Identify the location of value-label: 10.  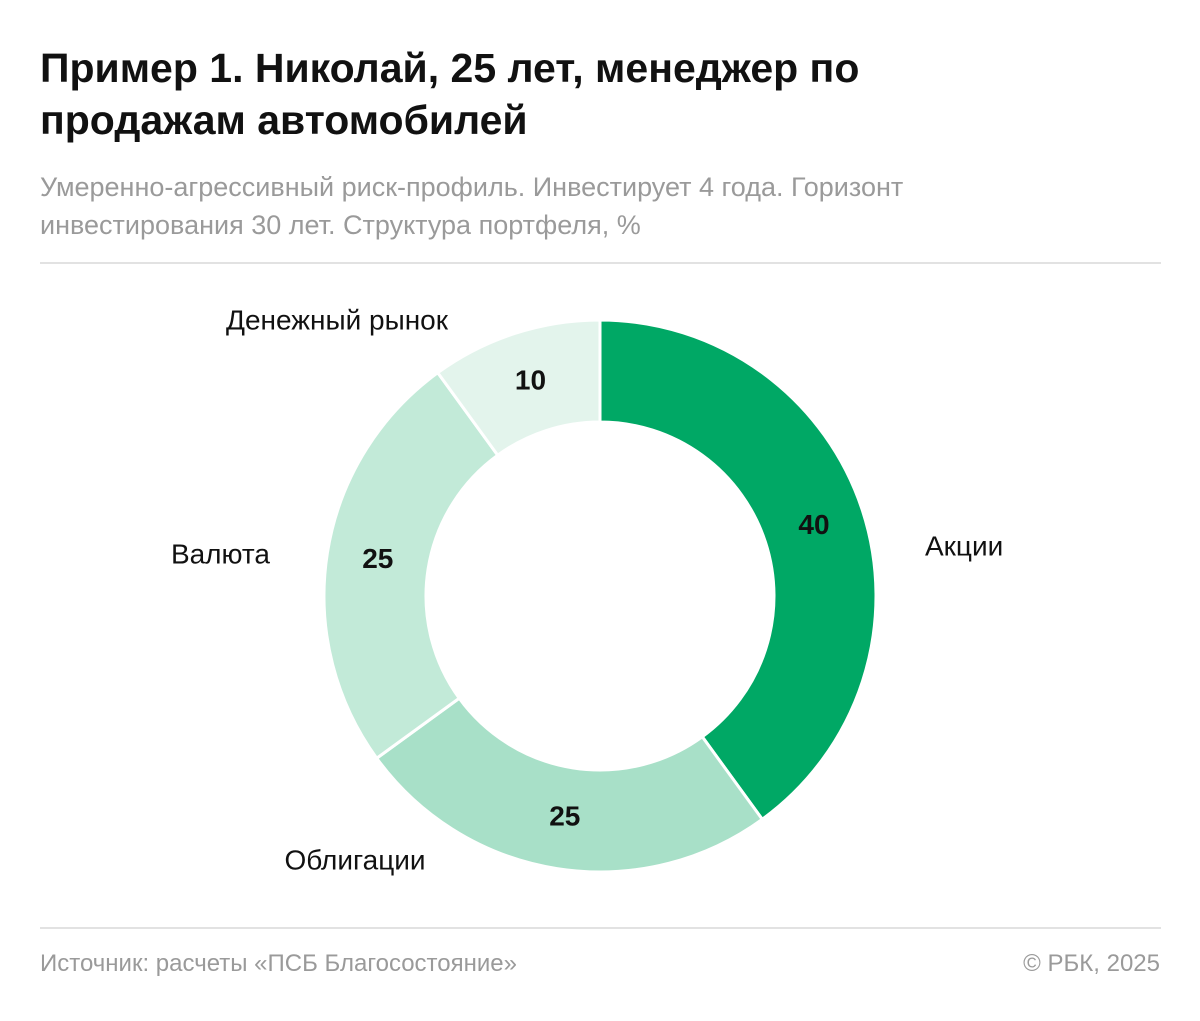
(530, 379).